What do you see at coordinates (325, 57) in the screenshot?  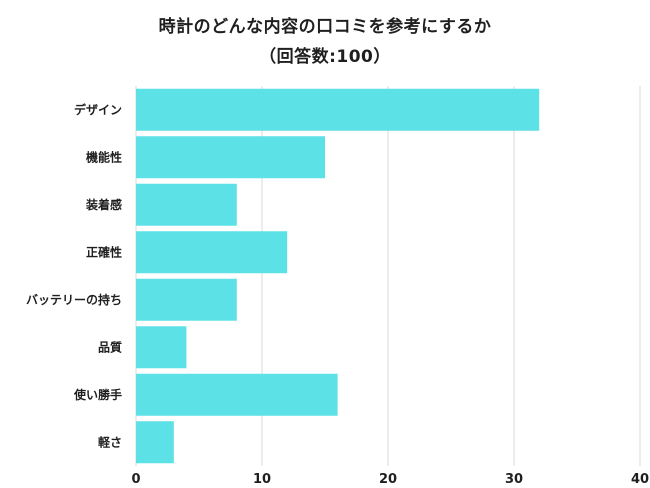 I see `chart-subtitle: （回答数:100）` at bounding box center [325, 57].